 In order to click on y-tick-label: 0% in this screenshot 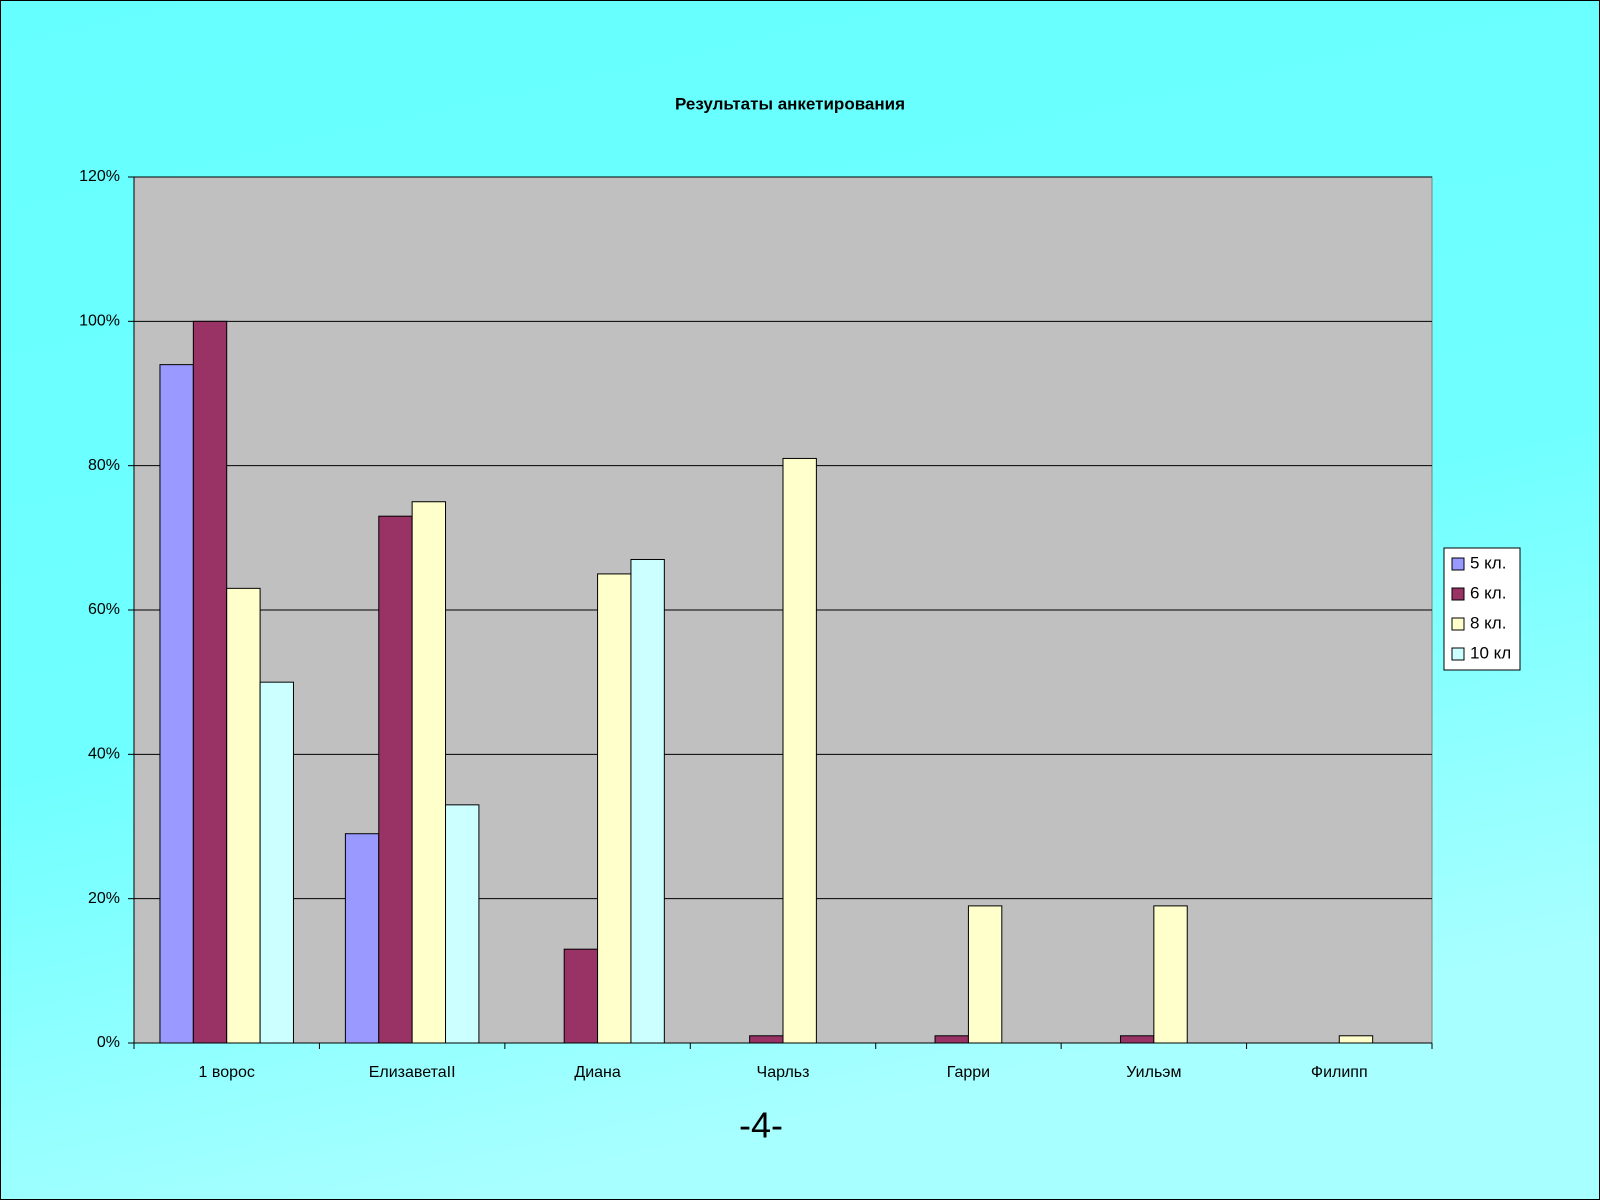, I will do `click(108, 1042)`.